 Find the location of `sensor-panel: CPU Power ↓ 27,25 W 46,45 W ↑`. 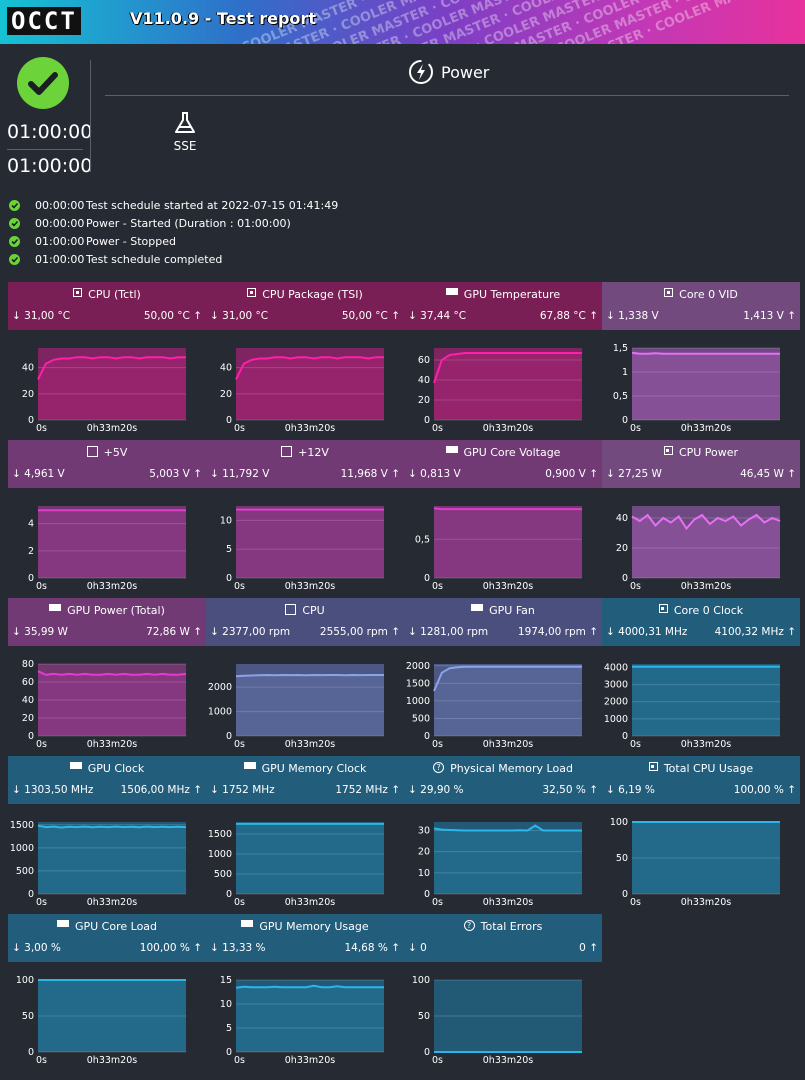

sensor-panel: CPU Power ↓ 27,25 W 46,45 W ↑ is located at coordinates (701, 518).